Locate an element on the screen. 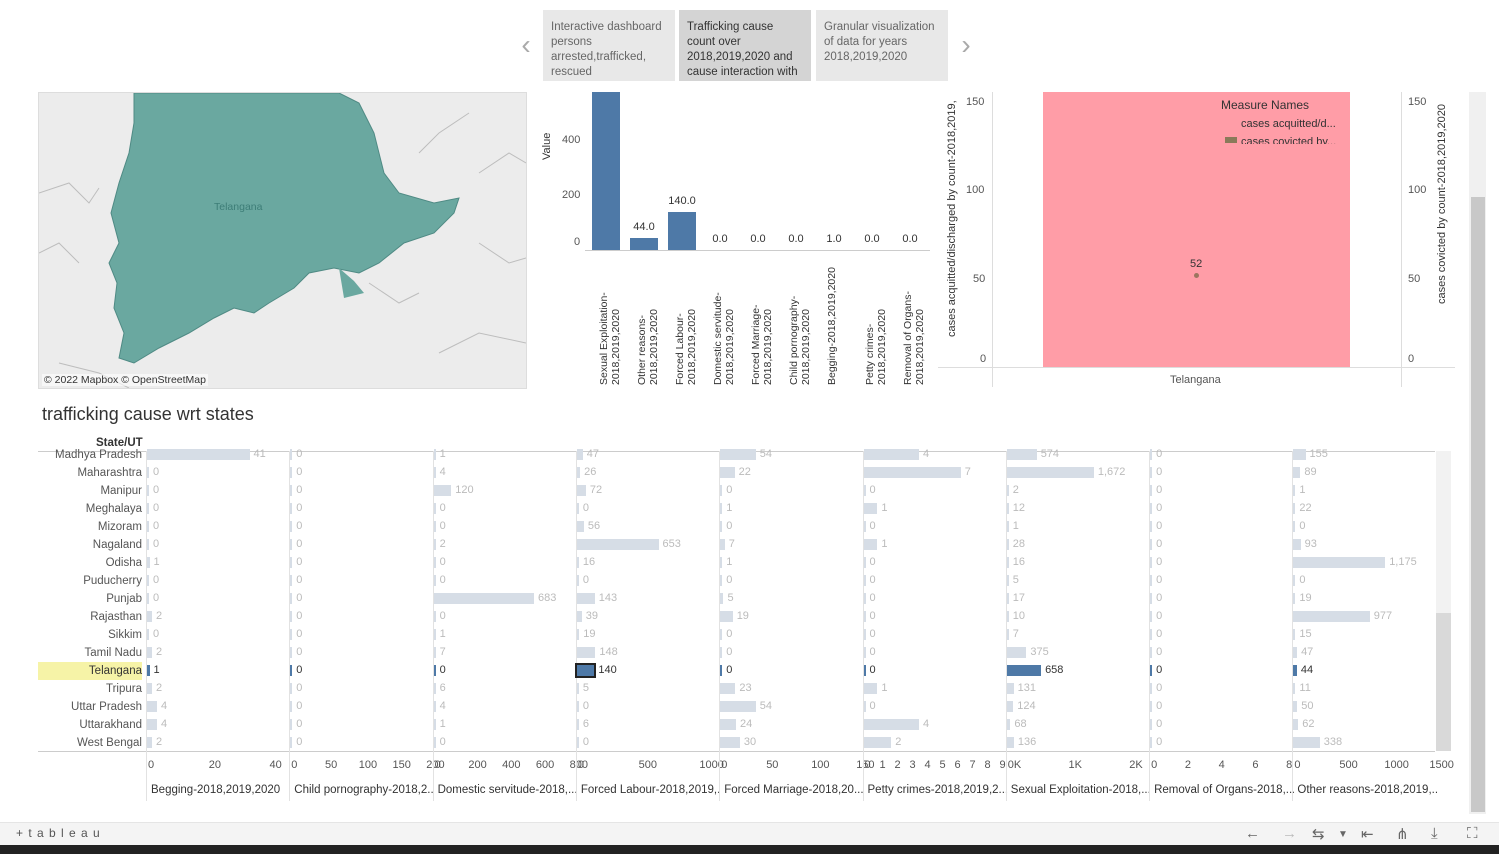 The image size is (1499, 854). table-scrollbar-thumb is located at coordinates (1443, 682).